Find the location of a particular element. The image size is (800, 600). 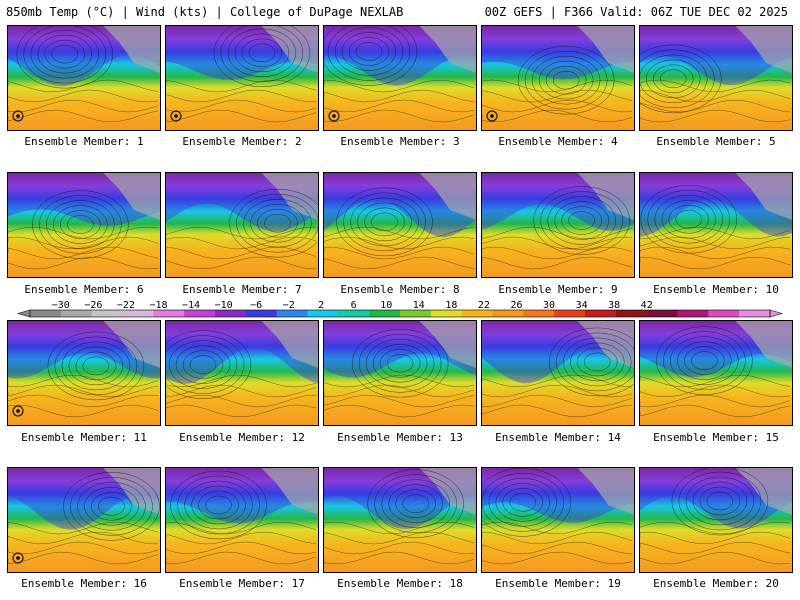

colorbar-tick-label: −26 is located at coordinates (93, 305).